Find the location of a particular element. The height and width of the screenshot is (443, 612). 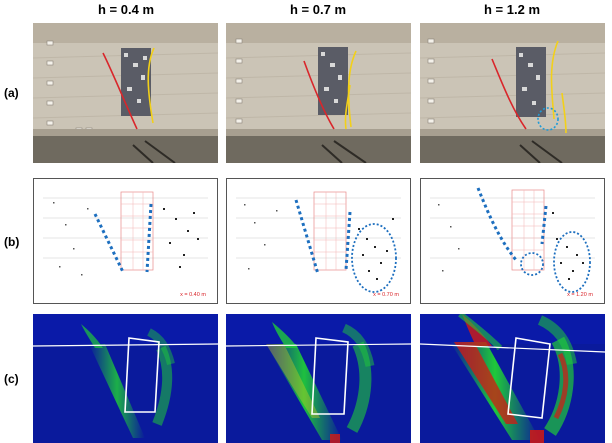

photo-panel-h07 is located at coordinates (318, 93).